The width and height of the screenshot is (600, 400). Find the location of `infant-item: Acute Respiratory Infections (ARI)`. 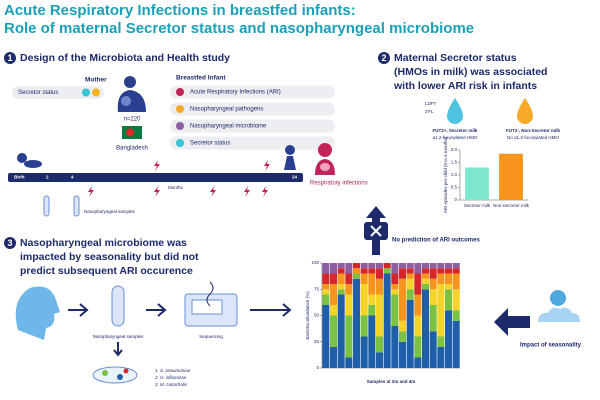

infant-item: Acute Respiratory Infections (ARI) is located at coordinates (235, 93).